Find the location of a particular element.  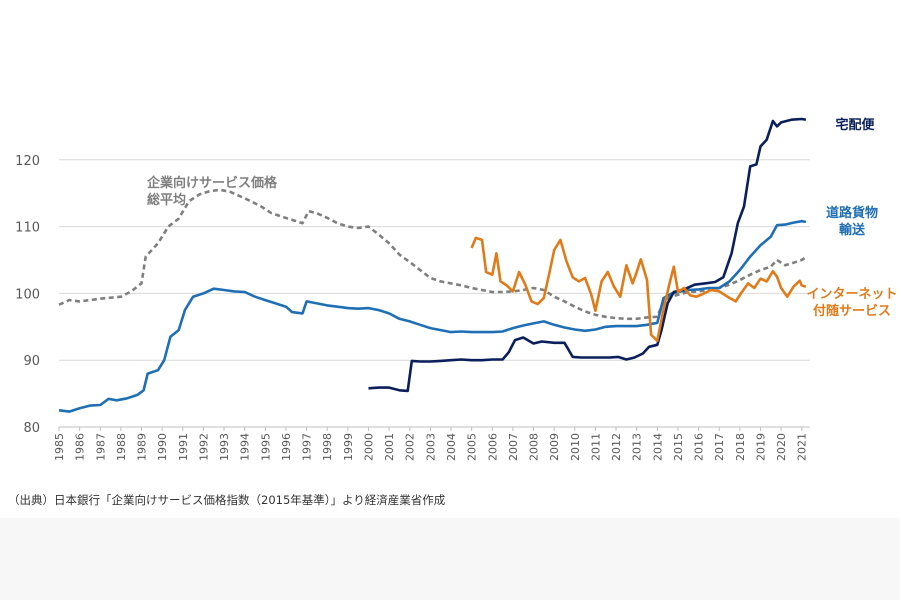

x-tick-label: 2006 is located at coordinates (492, 447).